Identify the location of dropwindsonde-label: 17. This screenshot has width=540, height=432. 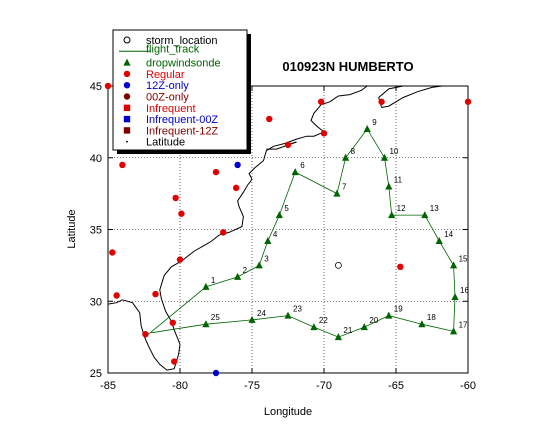
(463, 324).